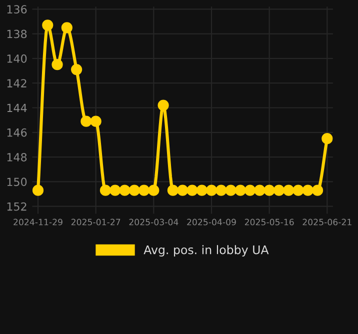 This screenshot has width=358, height=334. I want to click on y-tick-label: 150, so click(17, 182).